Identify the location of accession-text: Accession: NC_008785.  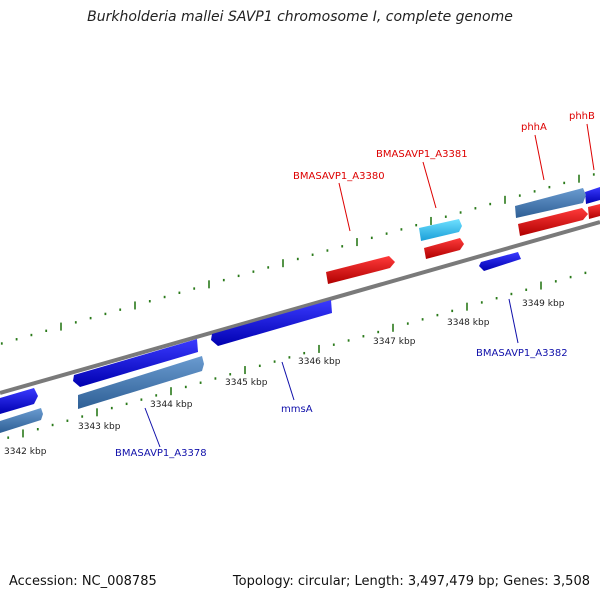
(83, 581).